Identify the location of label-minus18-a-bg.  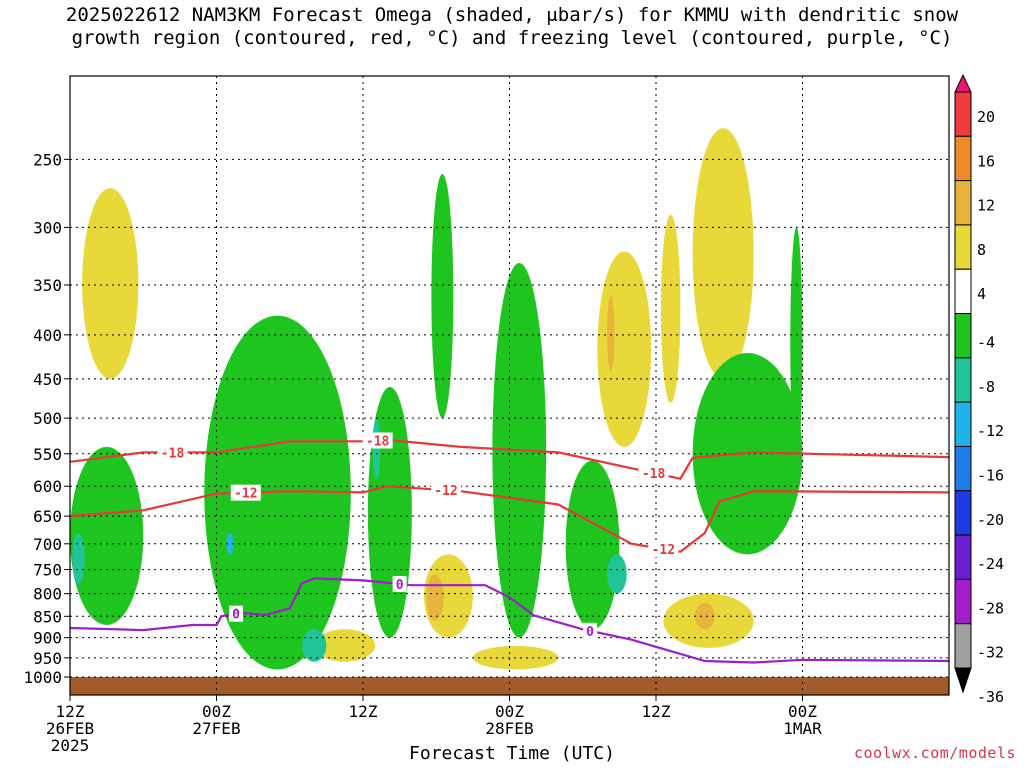
(172, 452).